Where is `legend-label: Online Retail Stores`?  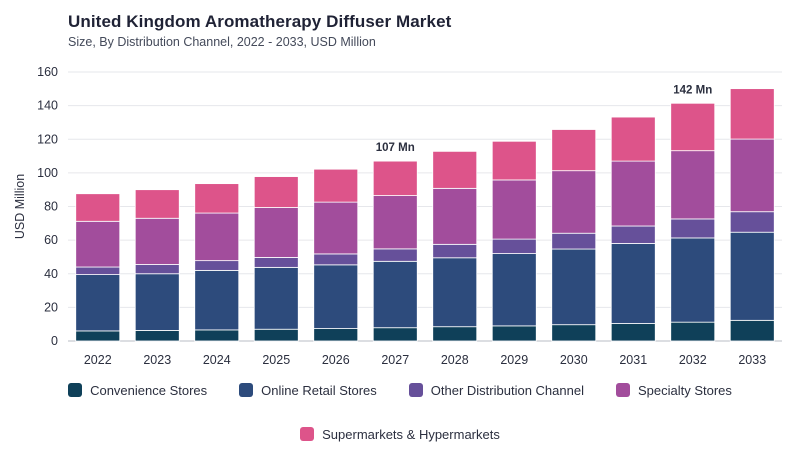 legend-label: Online Retail Stores is located at coordinates (319, 390).